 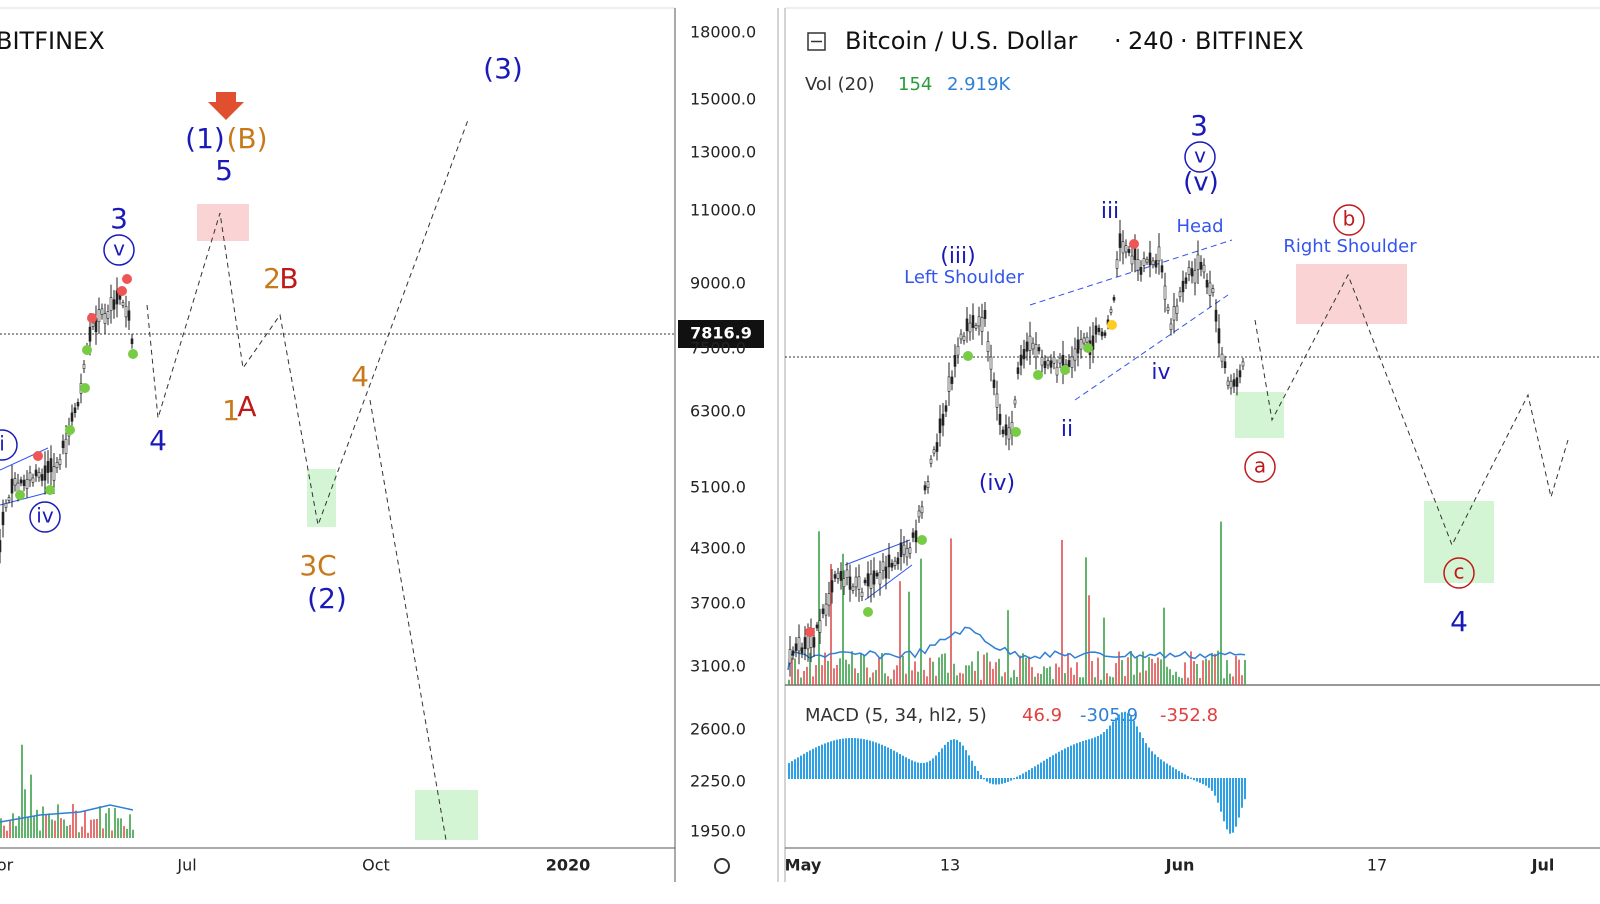 I want to click on price-tick-label: 3700.0, so click(x=718, y=603).